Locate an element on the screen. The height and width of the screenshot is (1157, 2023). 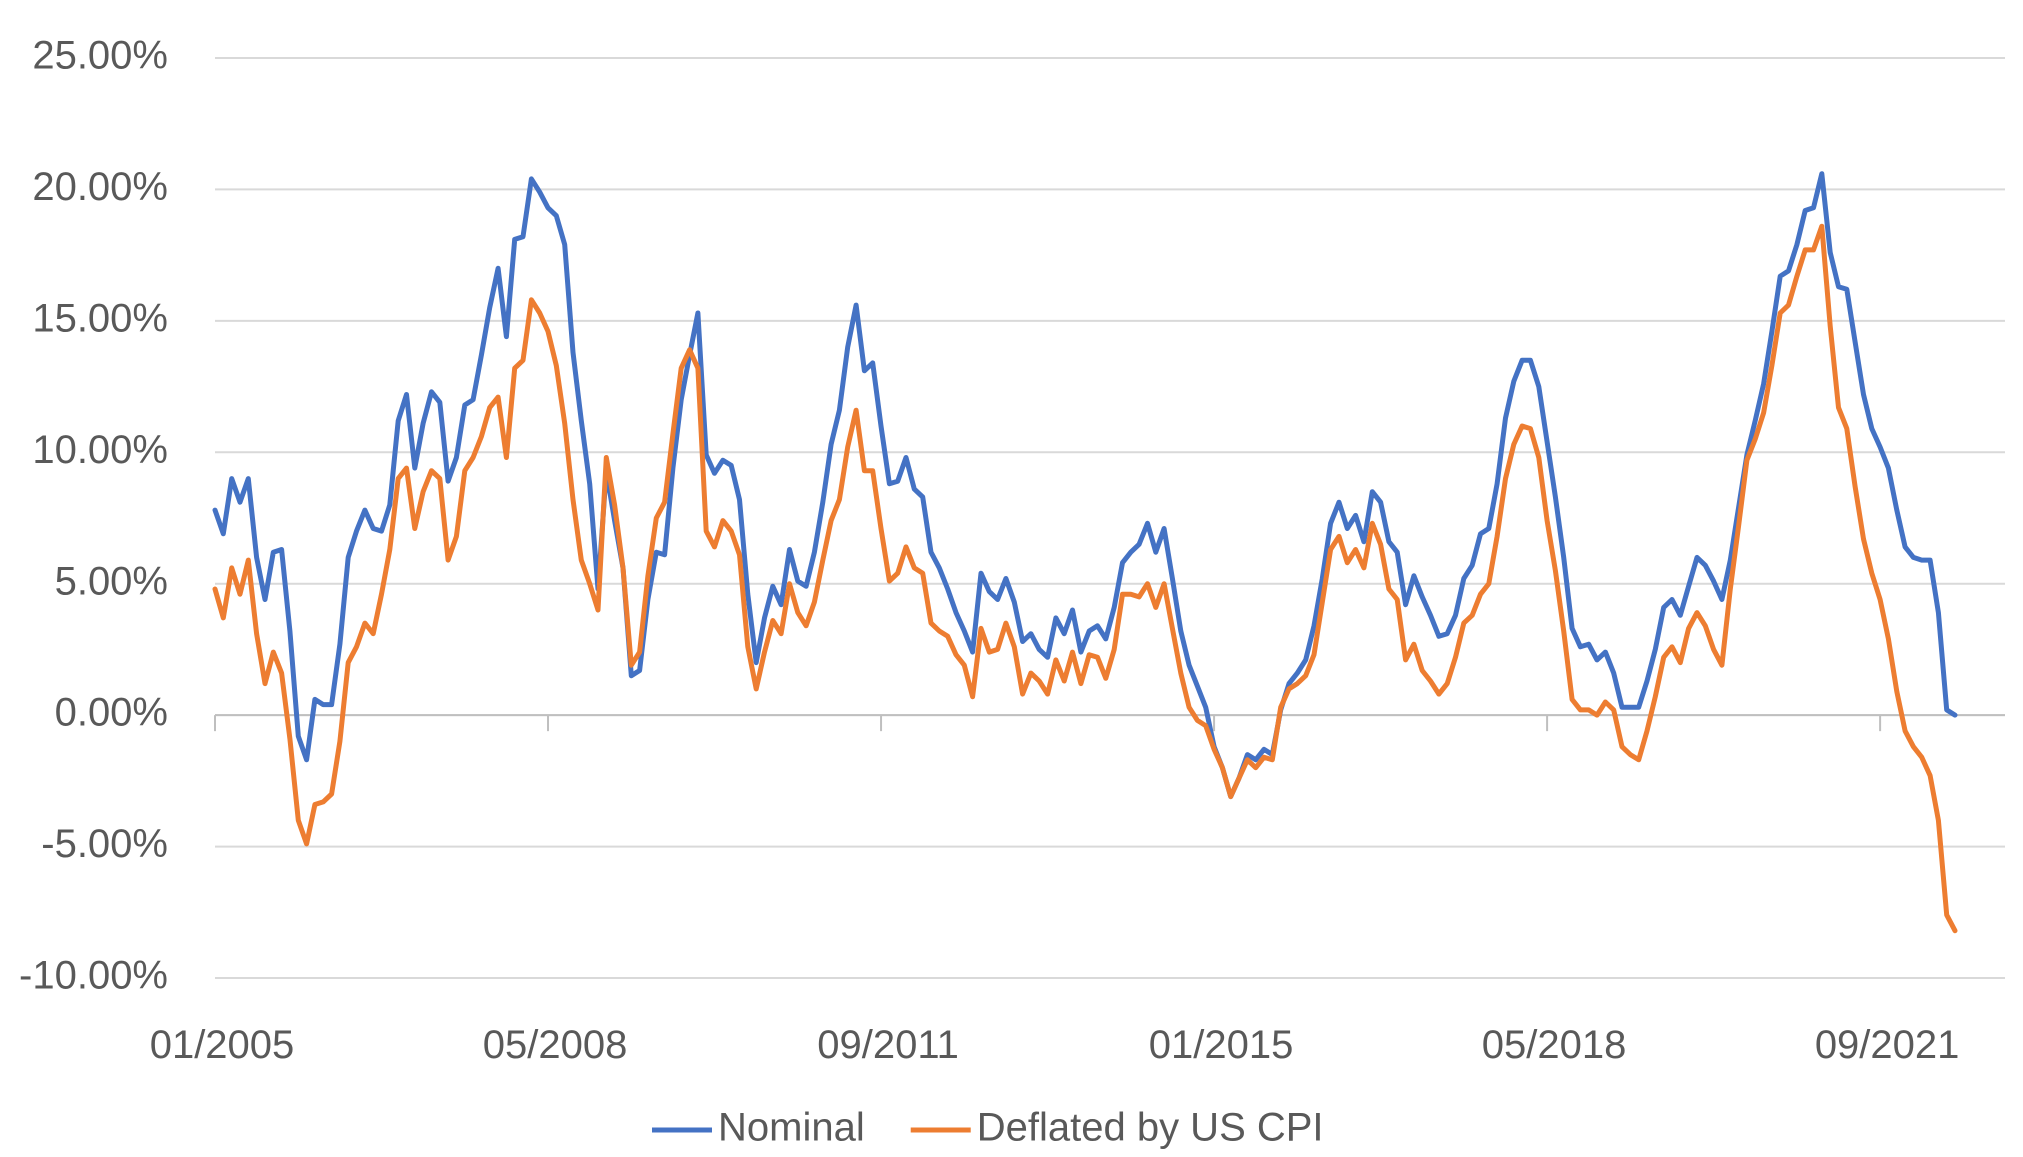
y-tick-label: 25.00% is located at coordinates (100, 56).